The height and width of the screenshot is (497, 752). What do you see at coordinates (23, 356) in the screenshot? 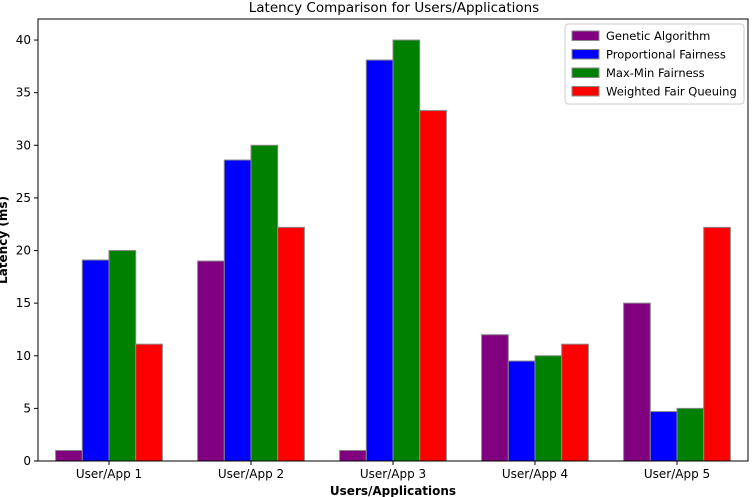
I see `y-tick-label: 10` at bounding box center [23, 356].